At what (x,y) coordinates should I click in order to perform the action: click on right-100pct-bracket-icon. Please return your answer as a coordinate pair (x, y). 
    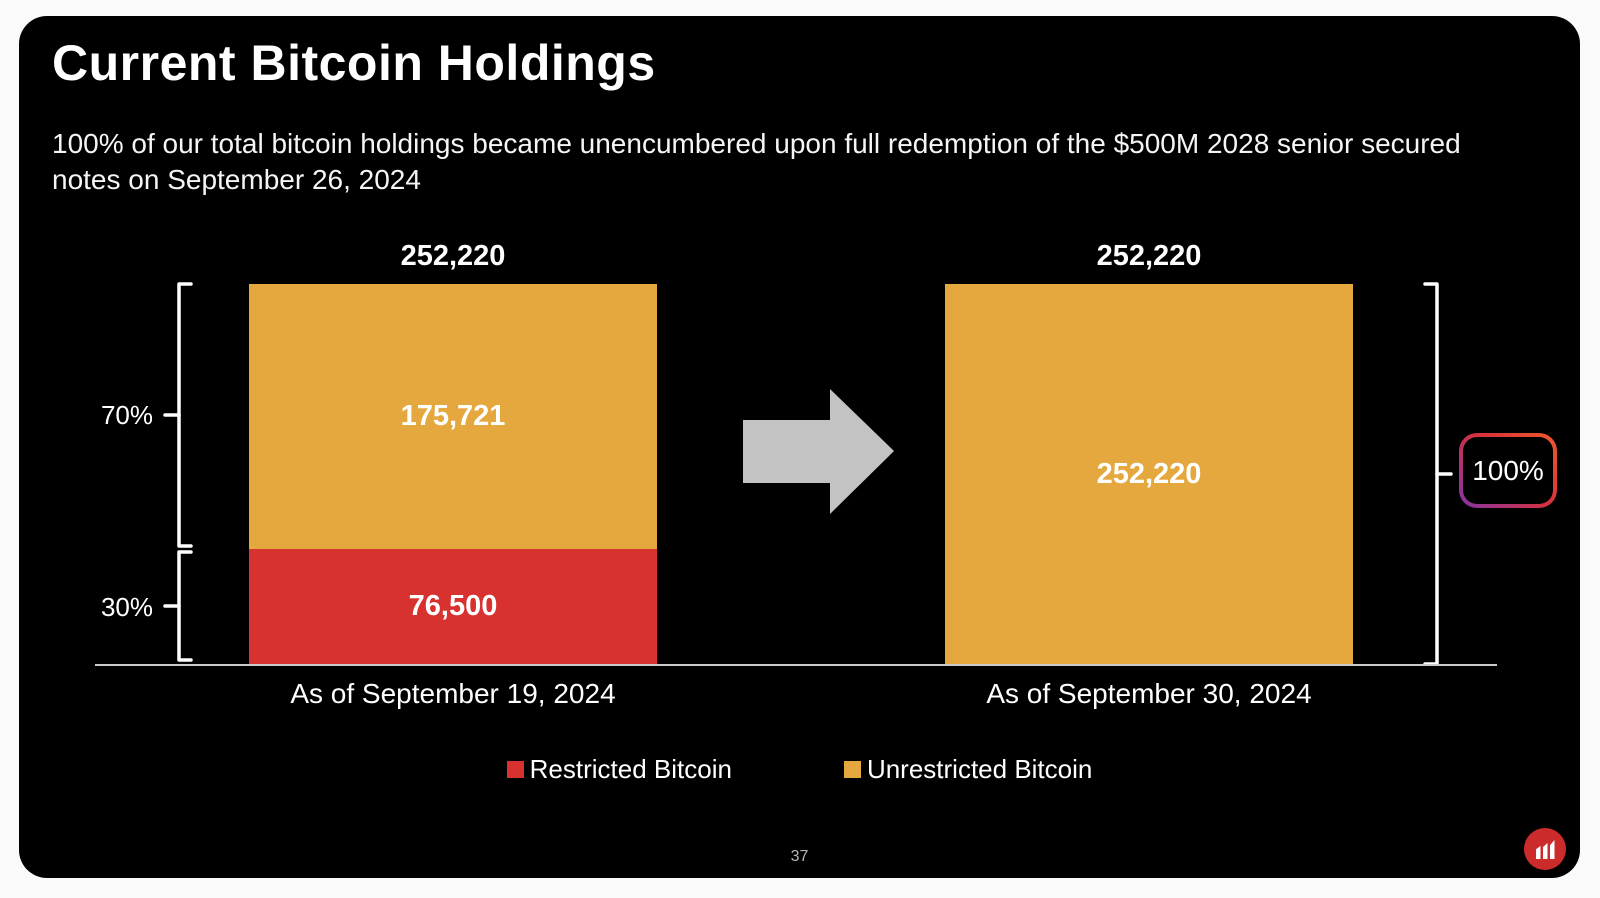
    Looking at the image, I should click on (1438, 474).